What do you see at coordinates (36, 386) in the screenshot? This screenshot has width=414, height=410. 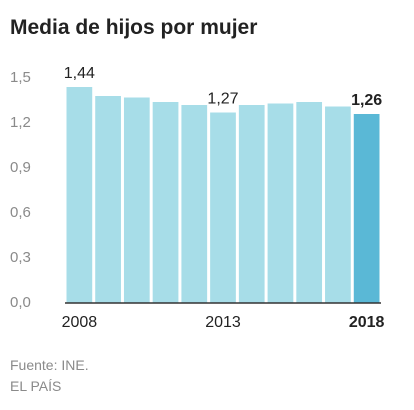 I see `publisher-brand: EL PAÍS` at bounding box center [36, 386].